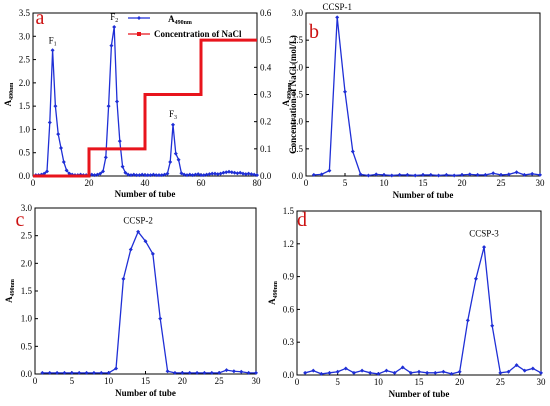 The height and width of the screenshot is (406, 550). Describe the element at coordinates (72, 381) in the screenshot. I see `x-tick-label: 5` at that location.